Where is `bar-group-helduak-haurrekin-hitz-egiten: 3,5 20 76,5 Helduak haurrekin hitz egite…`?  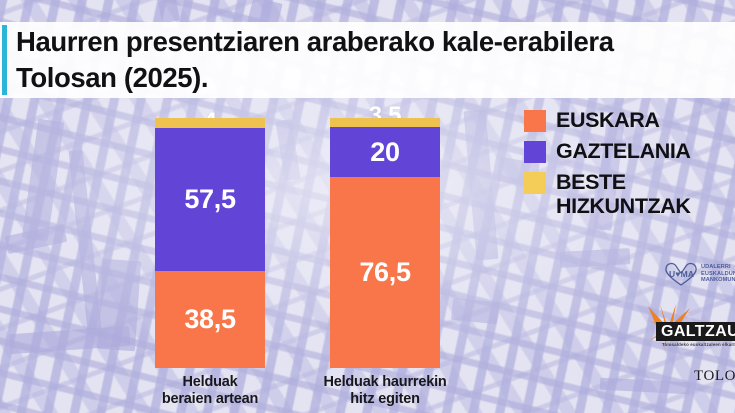
bar-group-helduak-haurrekin-hitz-egiten: 3,5 20 76,5 Helduak haurrekin hitz egite… is located at coordinates (384, 256).